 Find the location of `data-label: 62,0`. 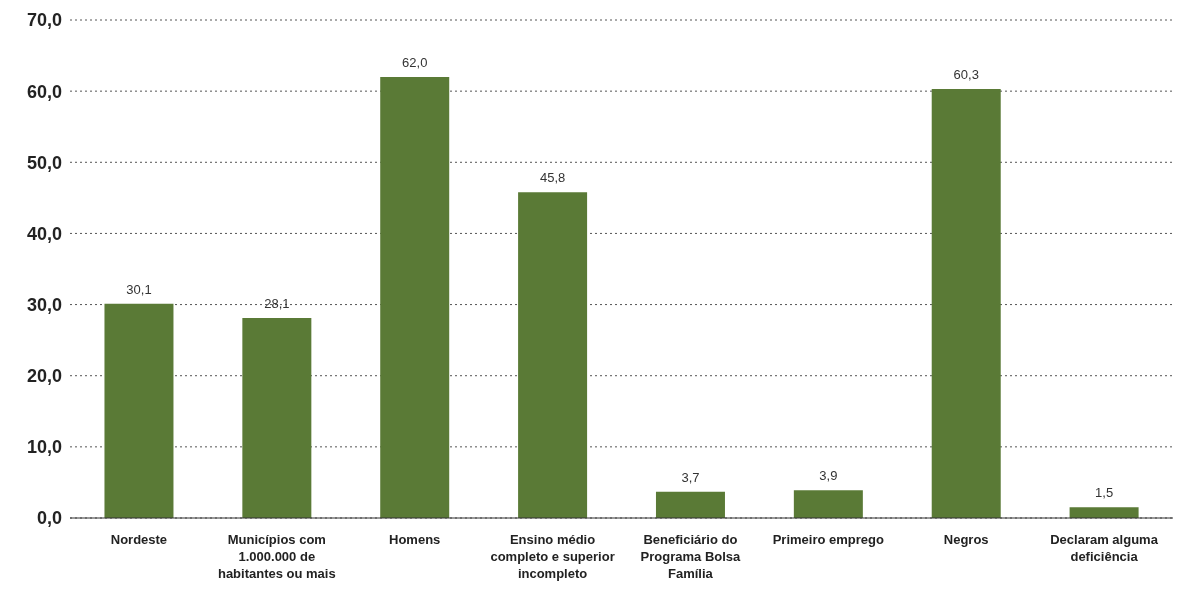

data-label: 62,0 is located at coordinates (415, 62).